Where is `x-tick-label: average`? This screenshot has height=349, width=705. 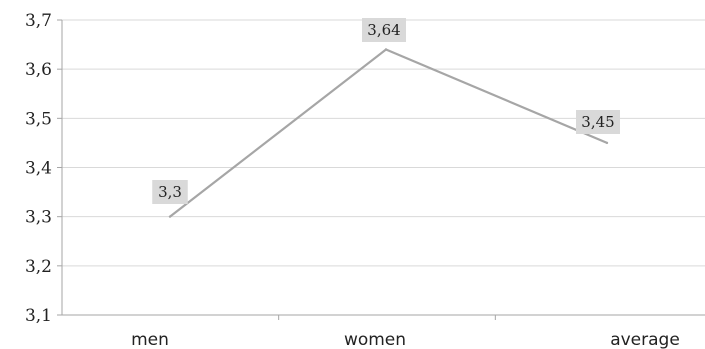 x-tick-label: average is located at coordinates (645, 339).